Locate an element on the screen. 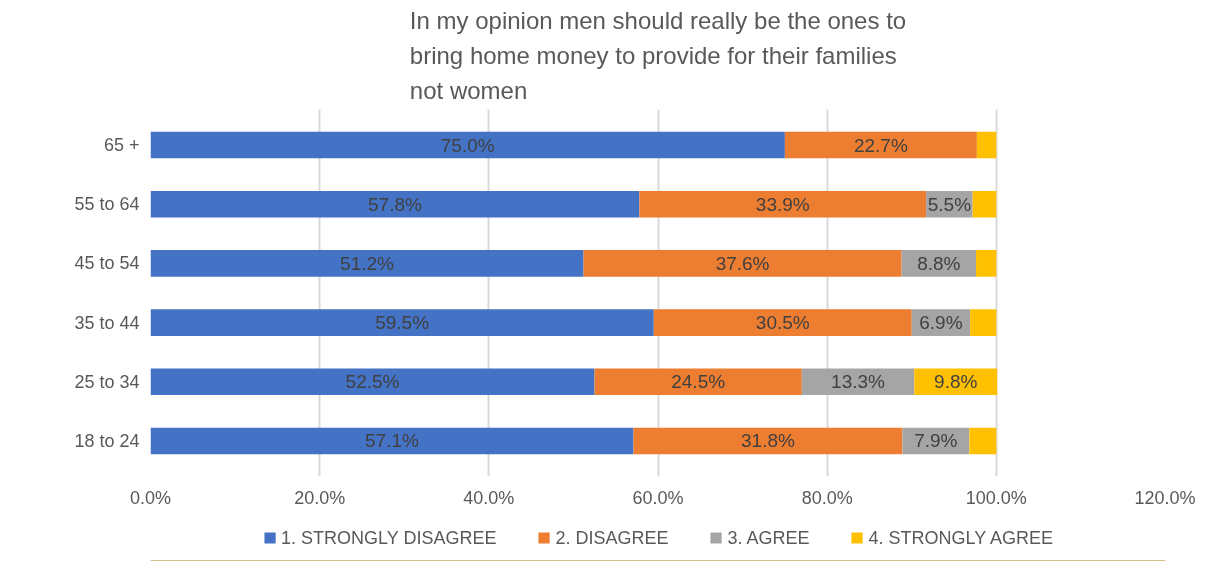  data-label: 22.7% is located at coordinates (880, 145).